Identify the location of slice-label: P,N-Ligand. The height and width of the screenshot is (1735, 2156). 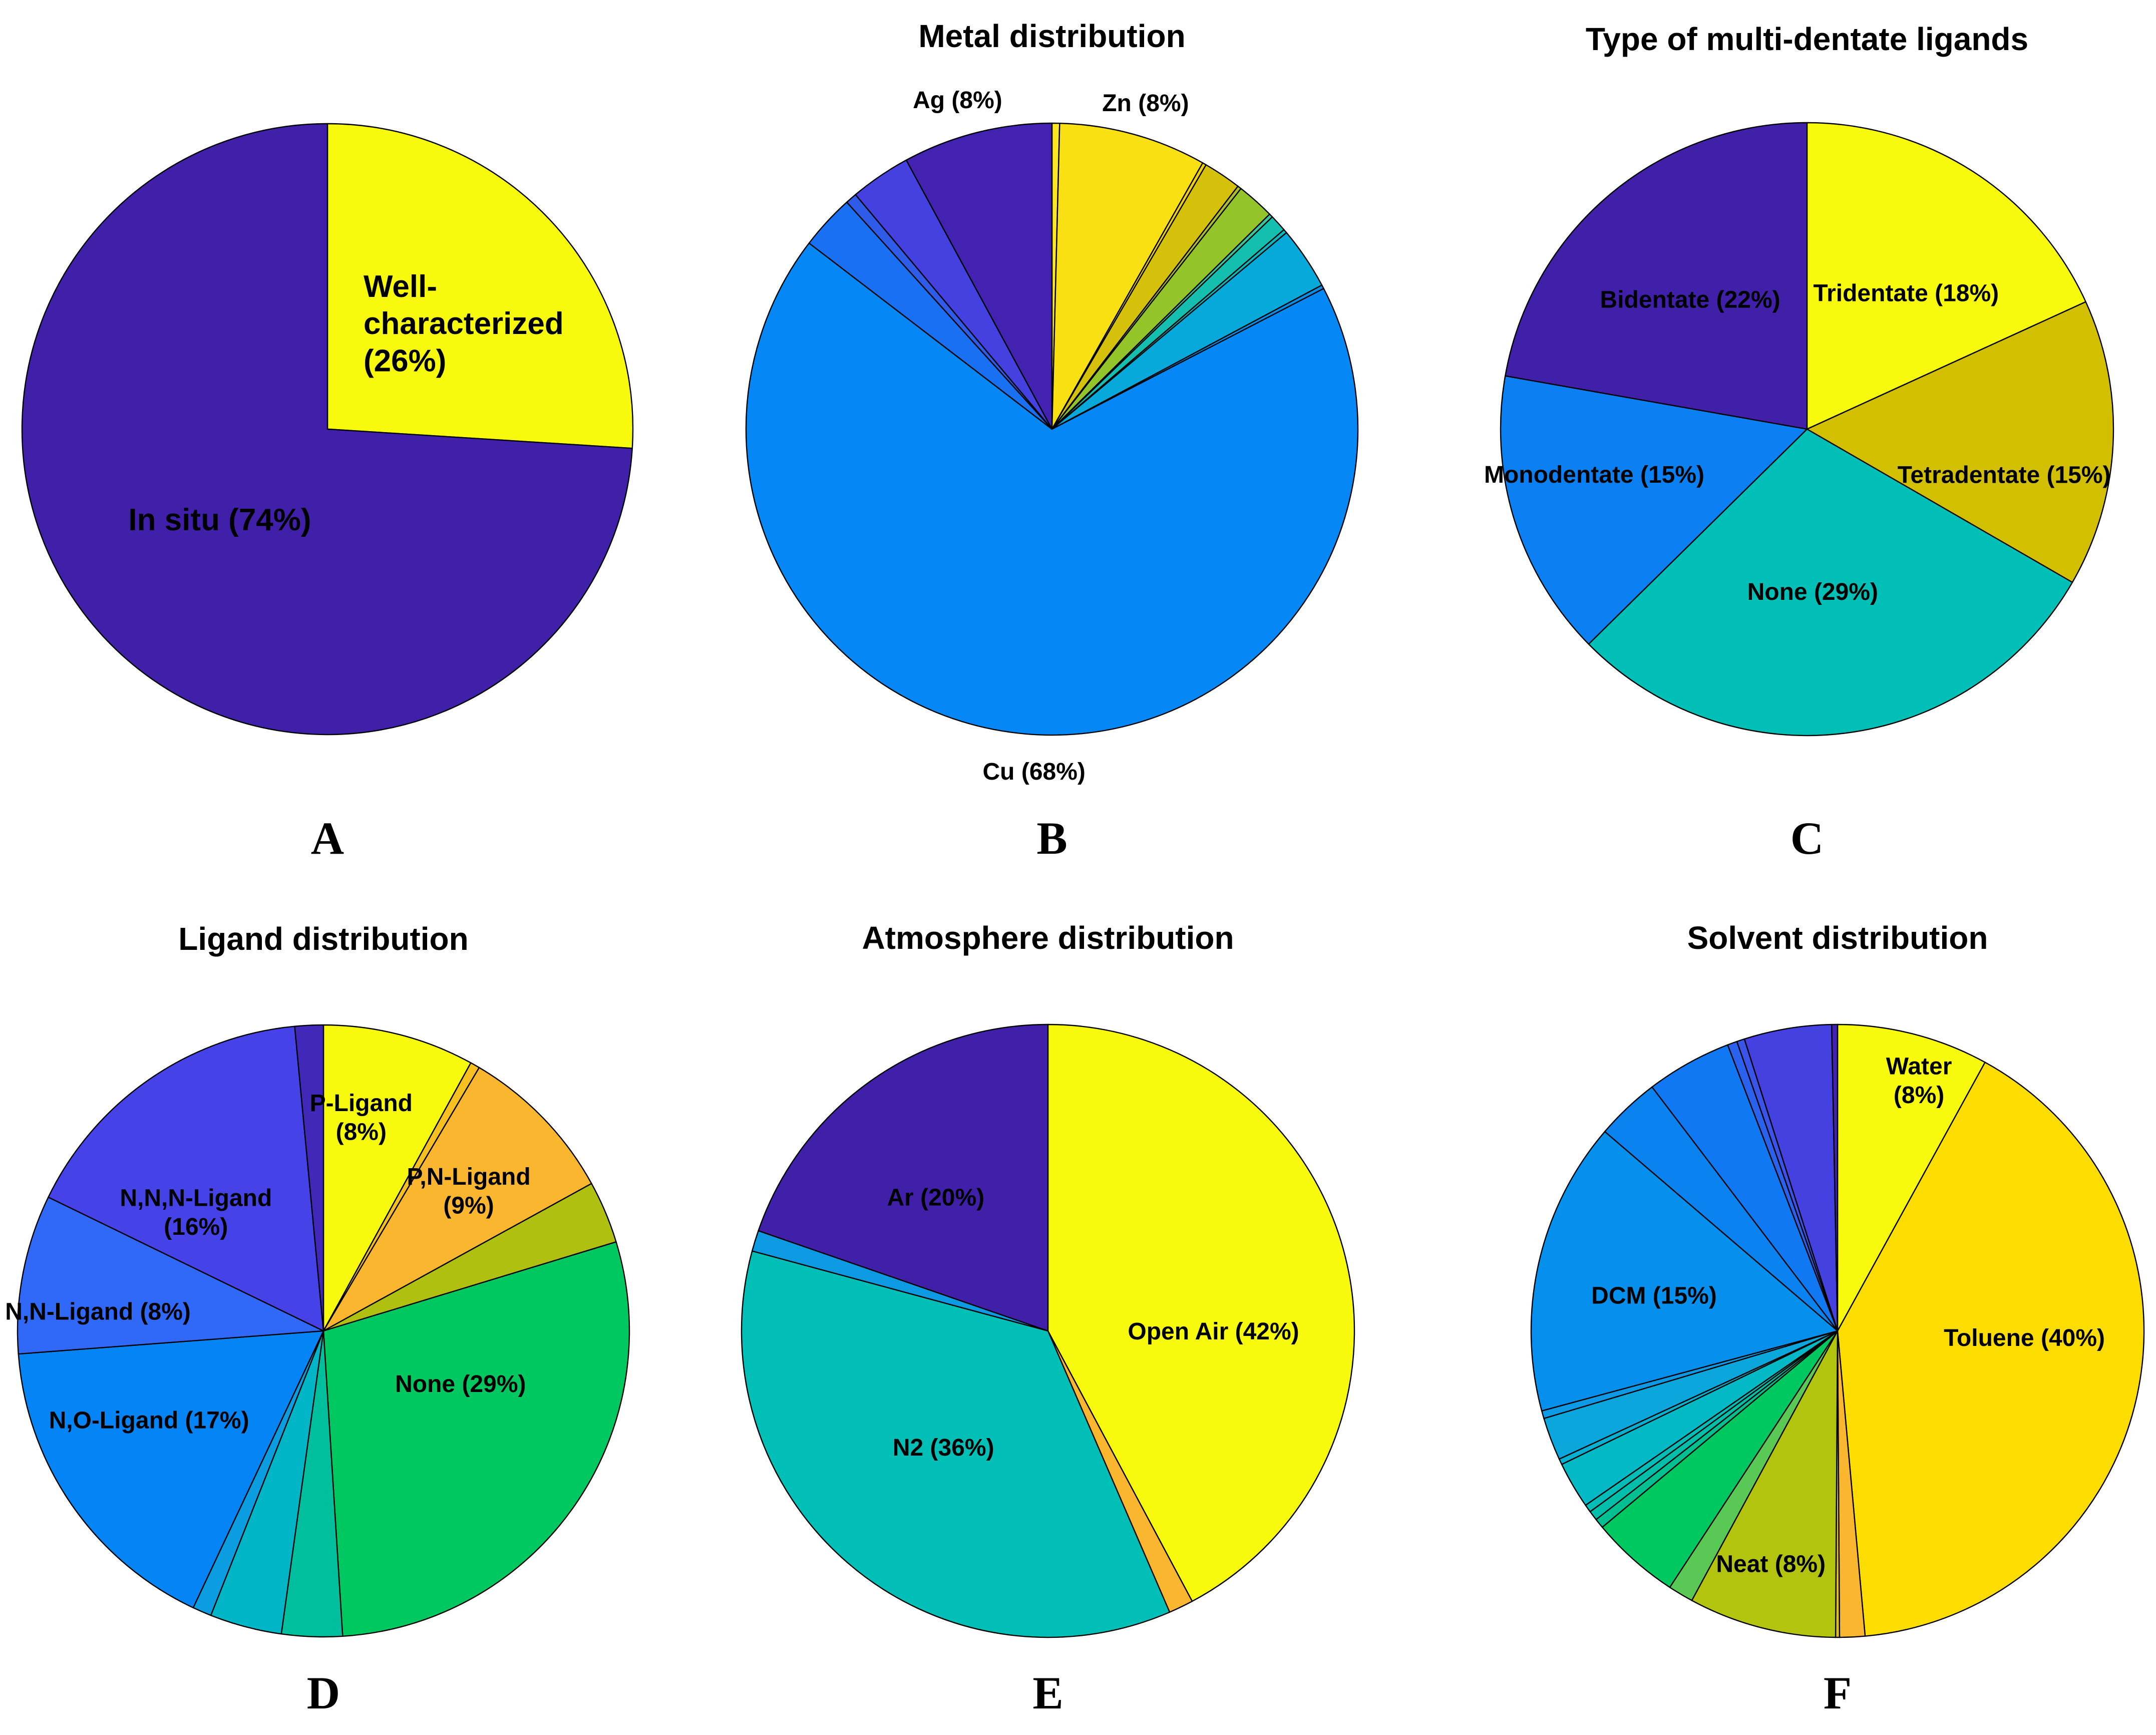
(469, 1177).